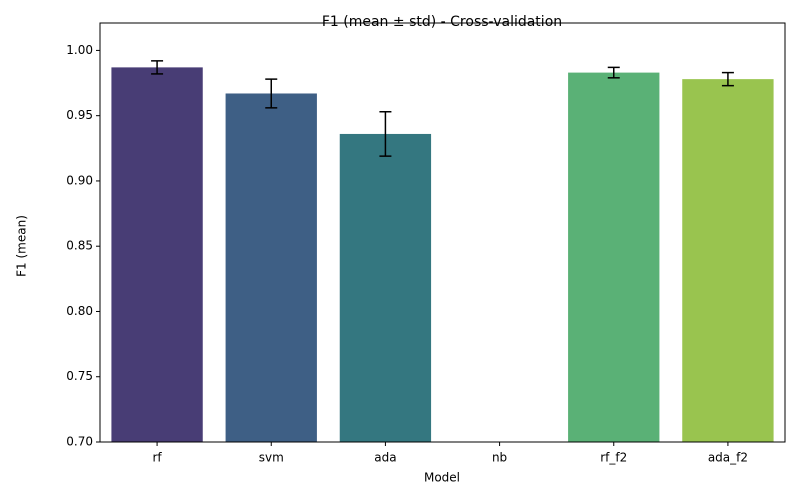  What do you see at coordinates (79, 442) in the screenshot?
I see `y-tick-label: 0.70` at bounding box center [79, 442].